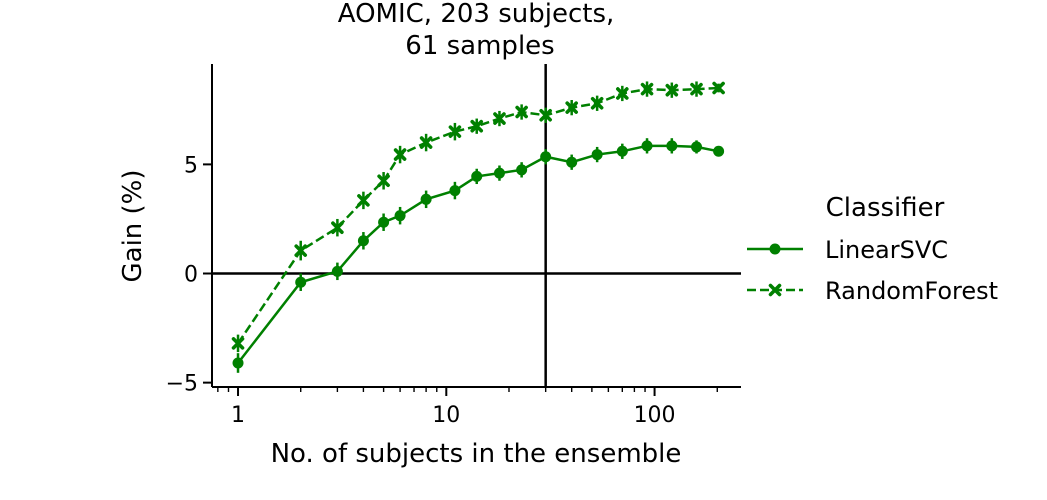 The image size is (1047, 500). I want to click on chart-title-line-2: 61 samples, so click(479, 46).